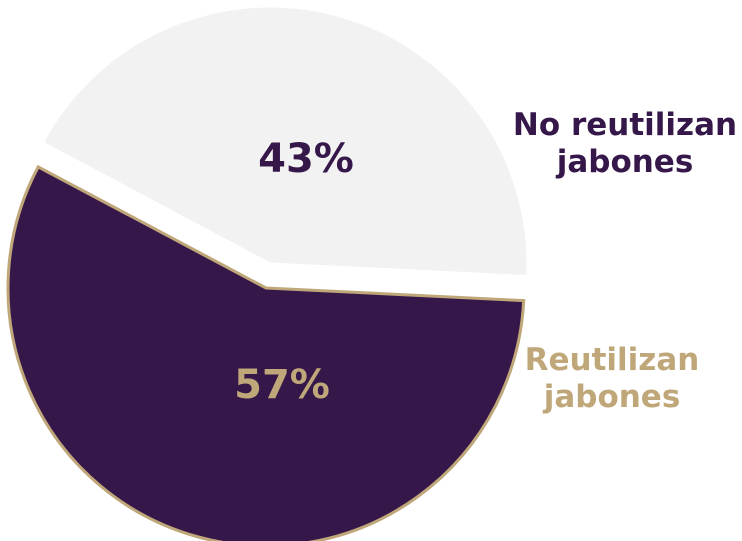 The width and height of the screenshot is (742, 541). What do you see at coordinates (625, 125) in the screenshot?
I see `category-label-line: No reutilizan` at bounding box center [625, 125].